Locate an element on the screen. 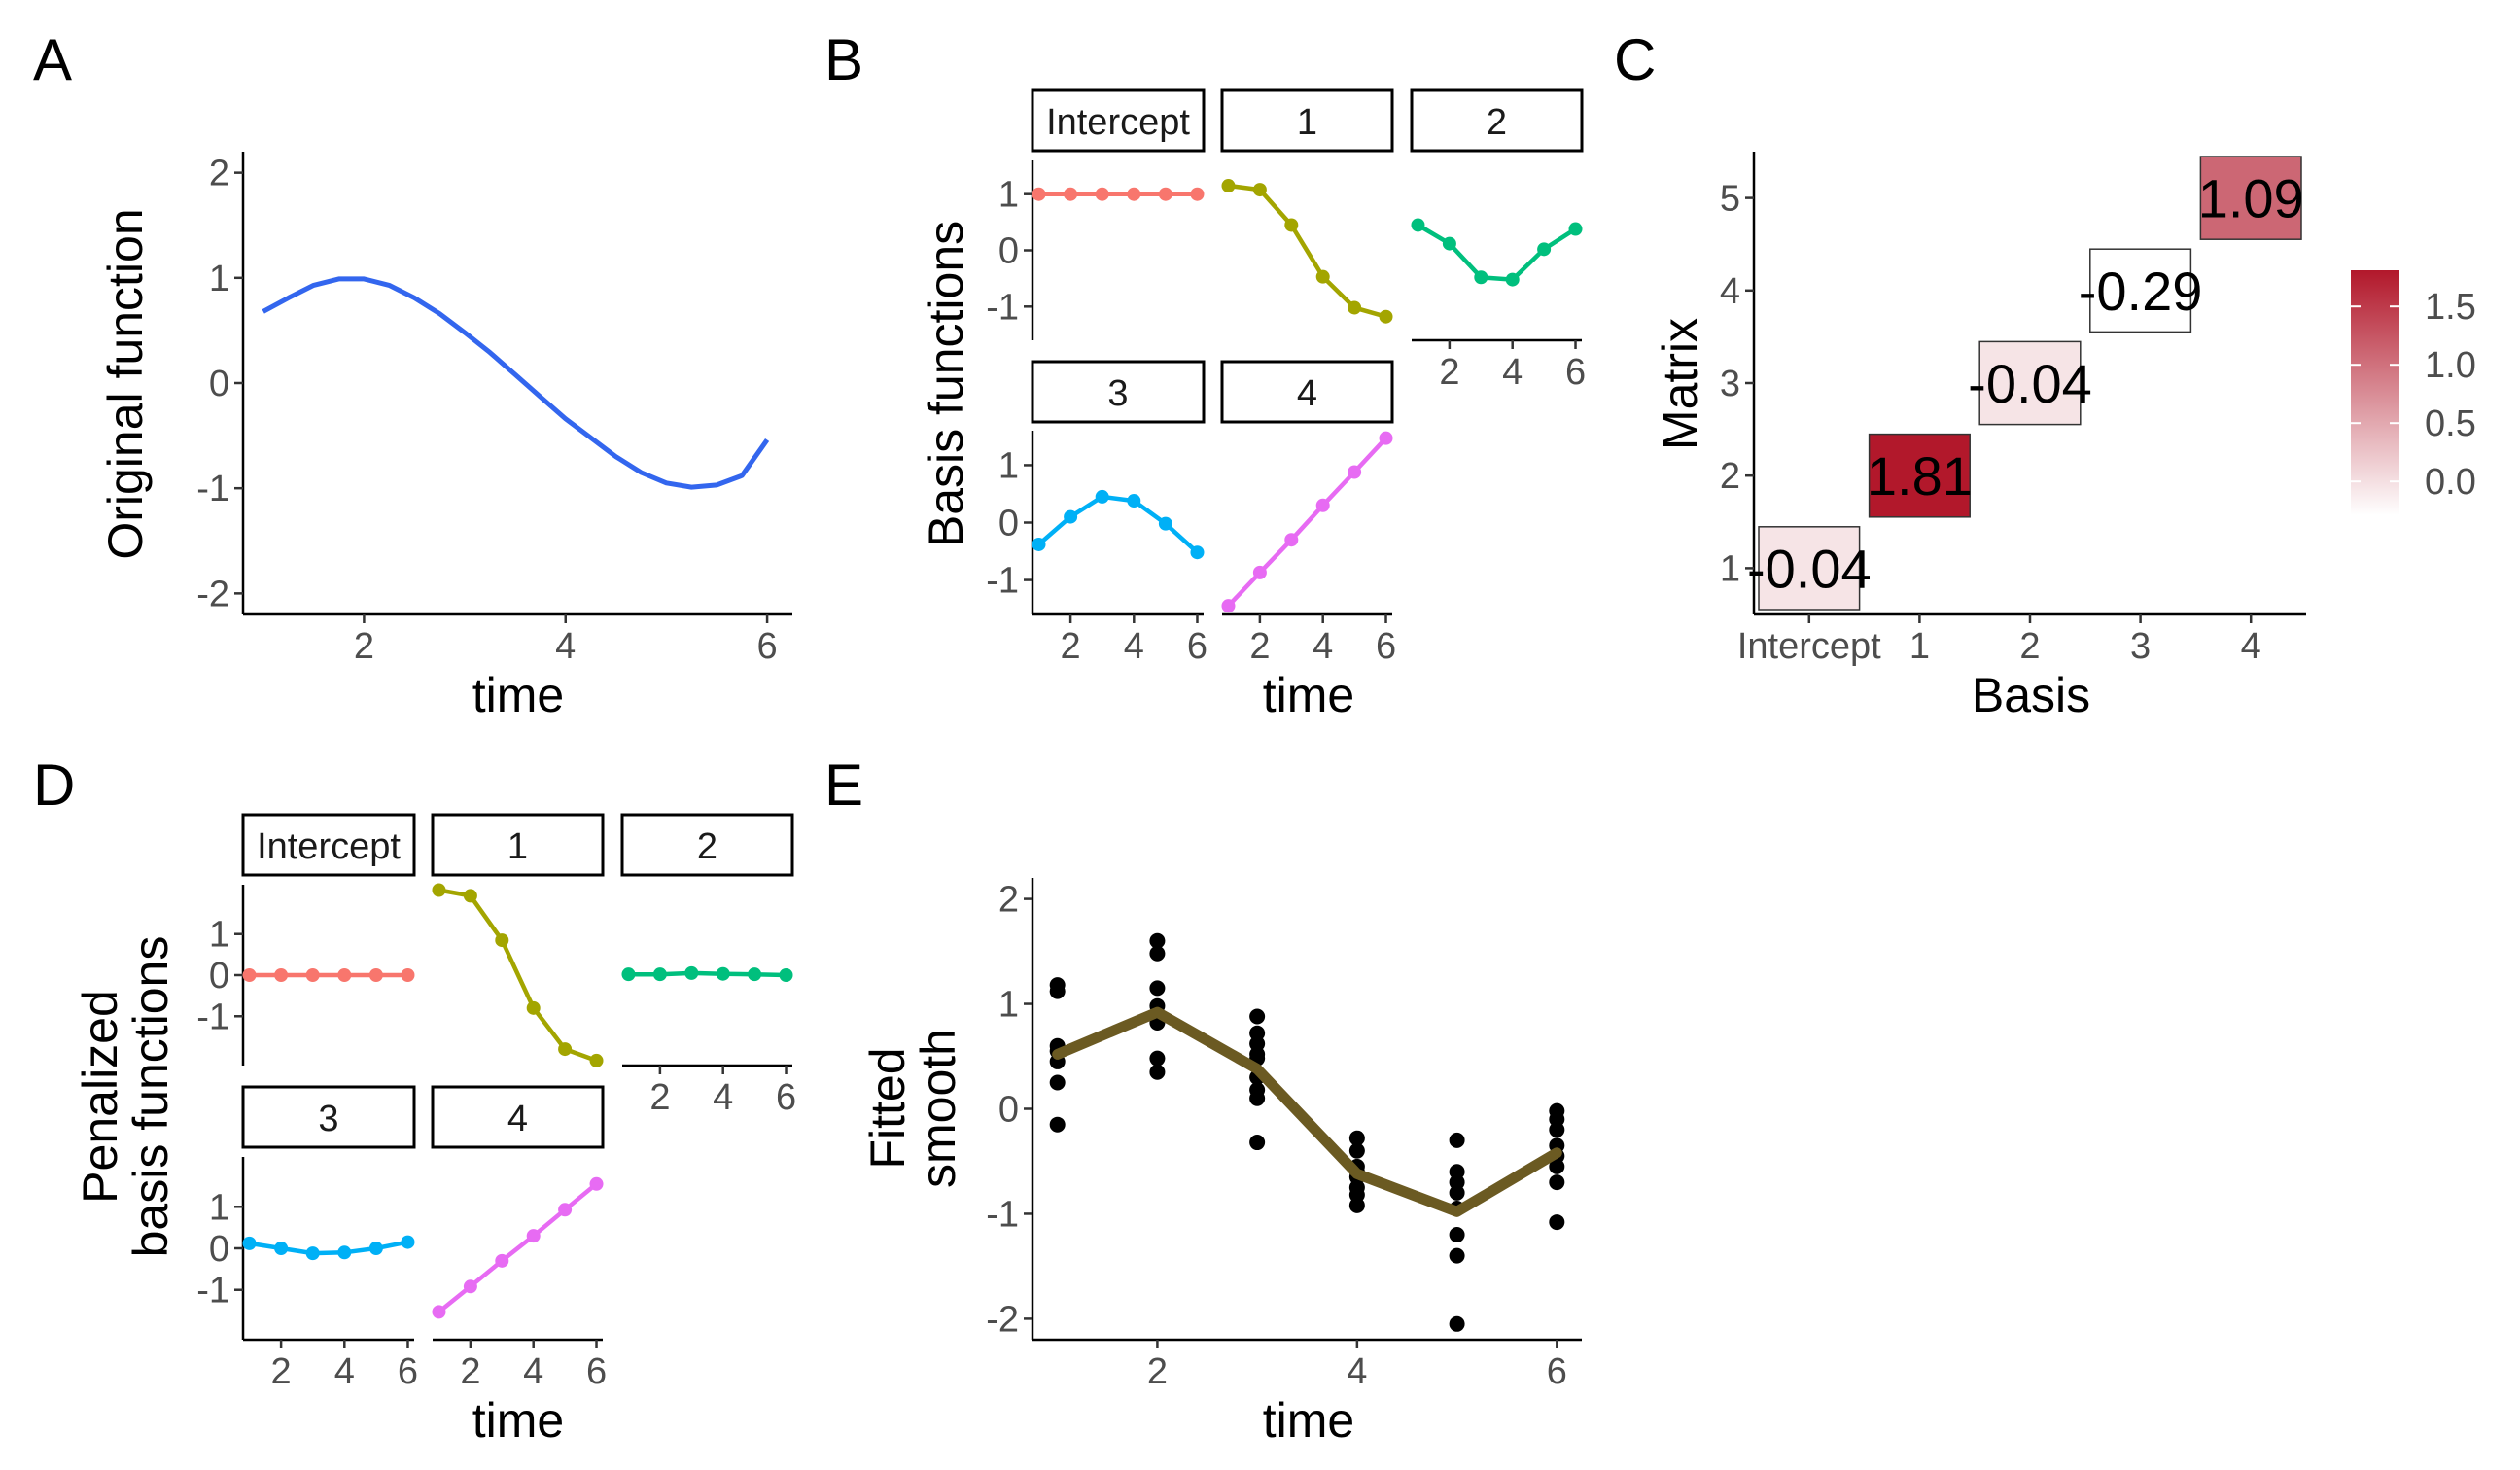 This screenshot has width=2520, height=1470. panel-d-strip-label: 4 is located at coordinates (518, 1119).